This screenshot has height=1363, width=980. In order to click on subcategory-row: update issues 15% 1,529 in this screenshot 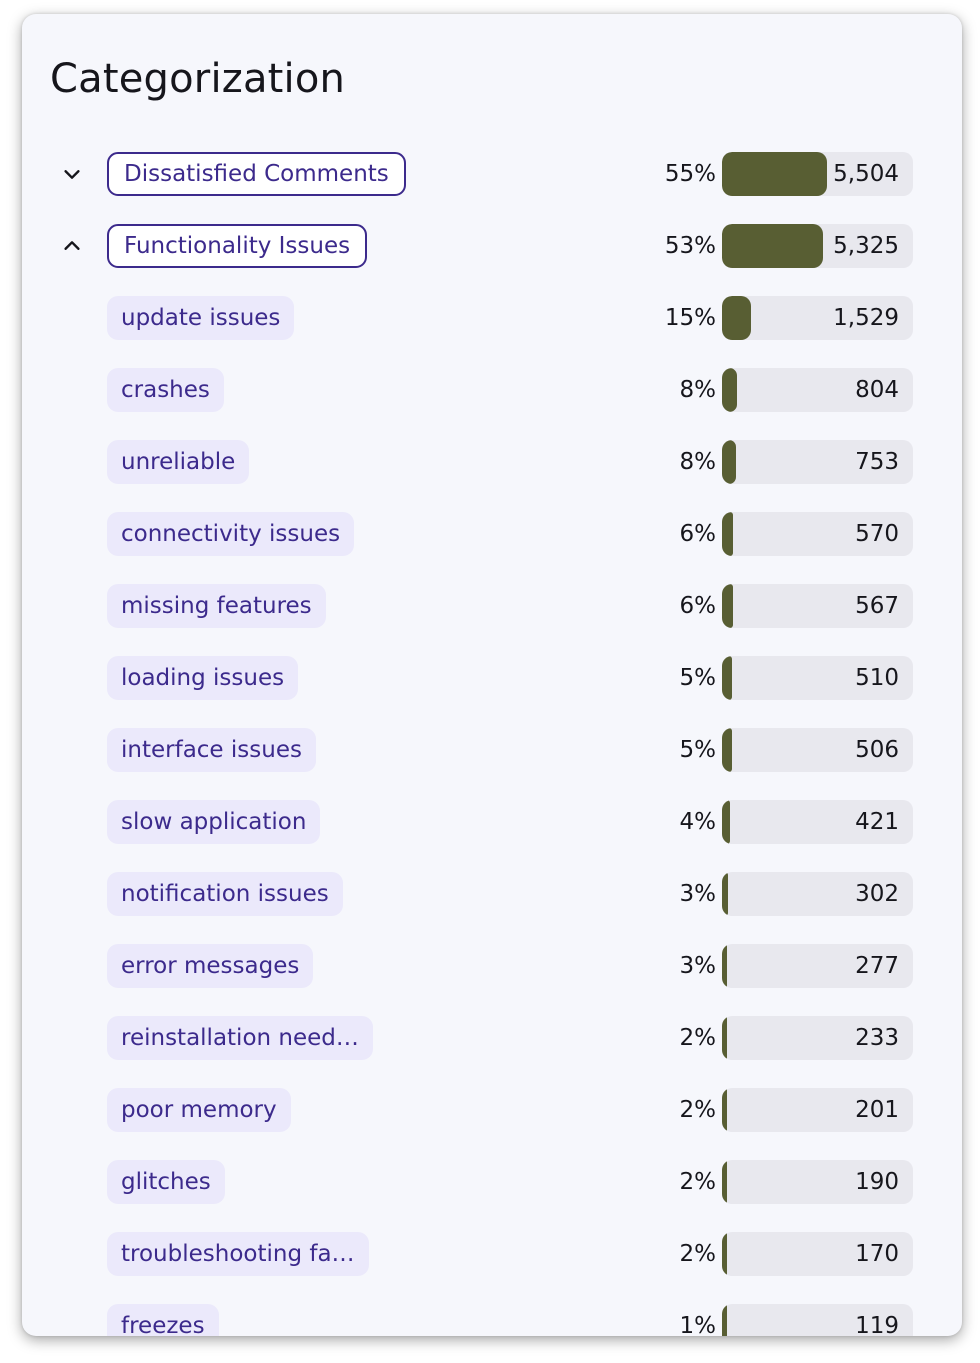, I will do `click(492, 318)`.